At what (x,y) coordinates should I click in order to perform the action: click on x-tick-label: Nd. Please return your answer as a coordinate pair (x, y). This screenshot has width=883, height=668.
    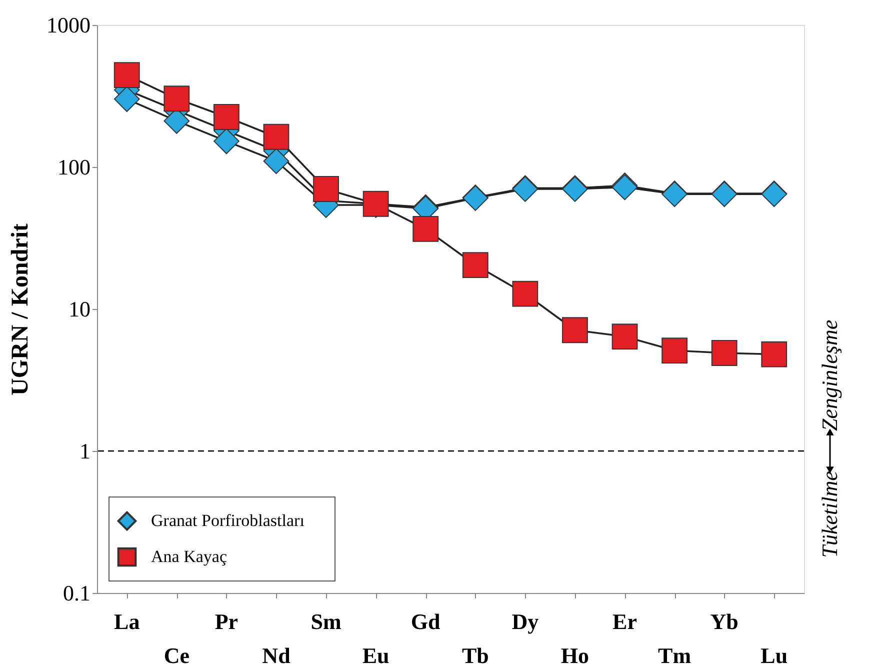
    Looking at the image, I should click on (276, 655).